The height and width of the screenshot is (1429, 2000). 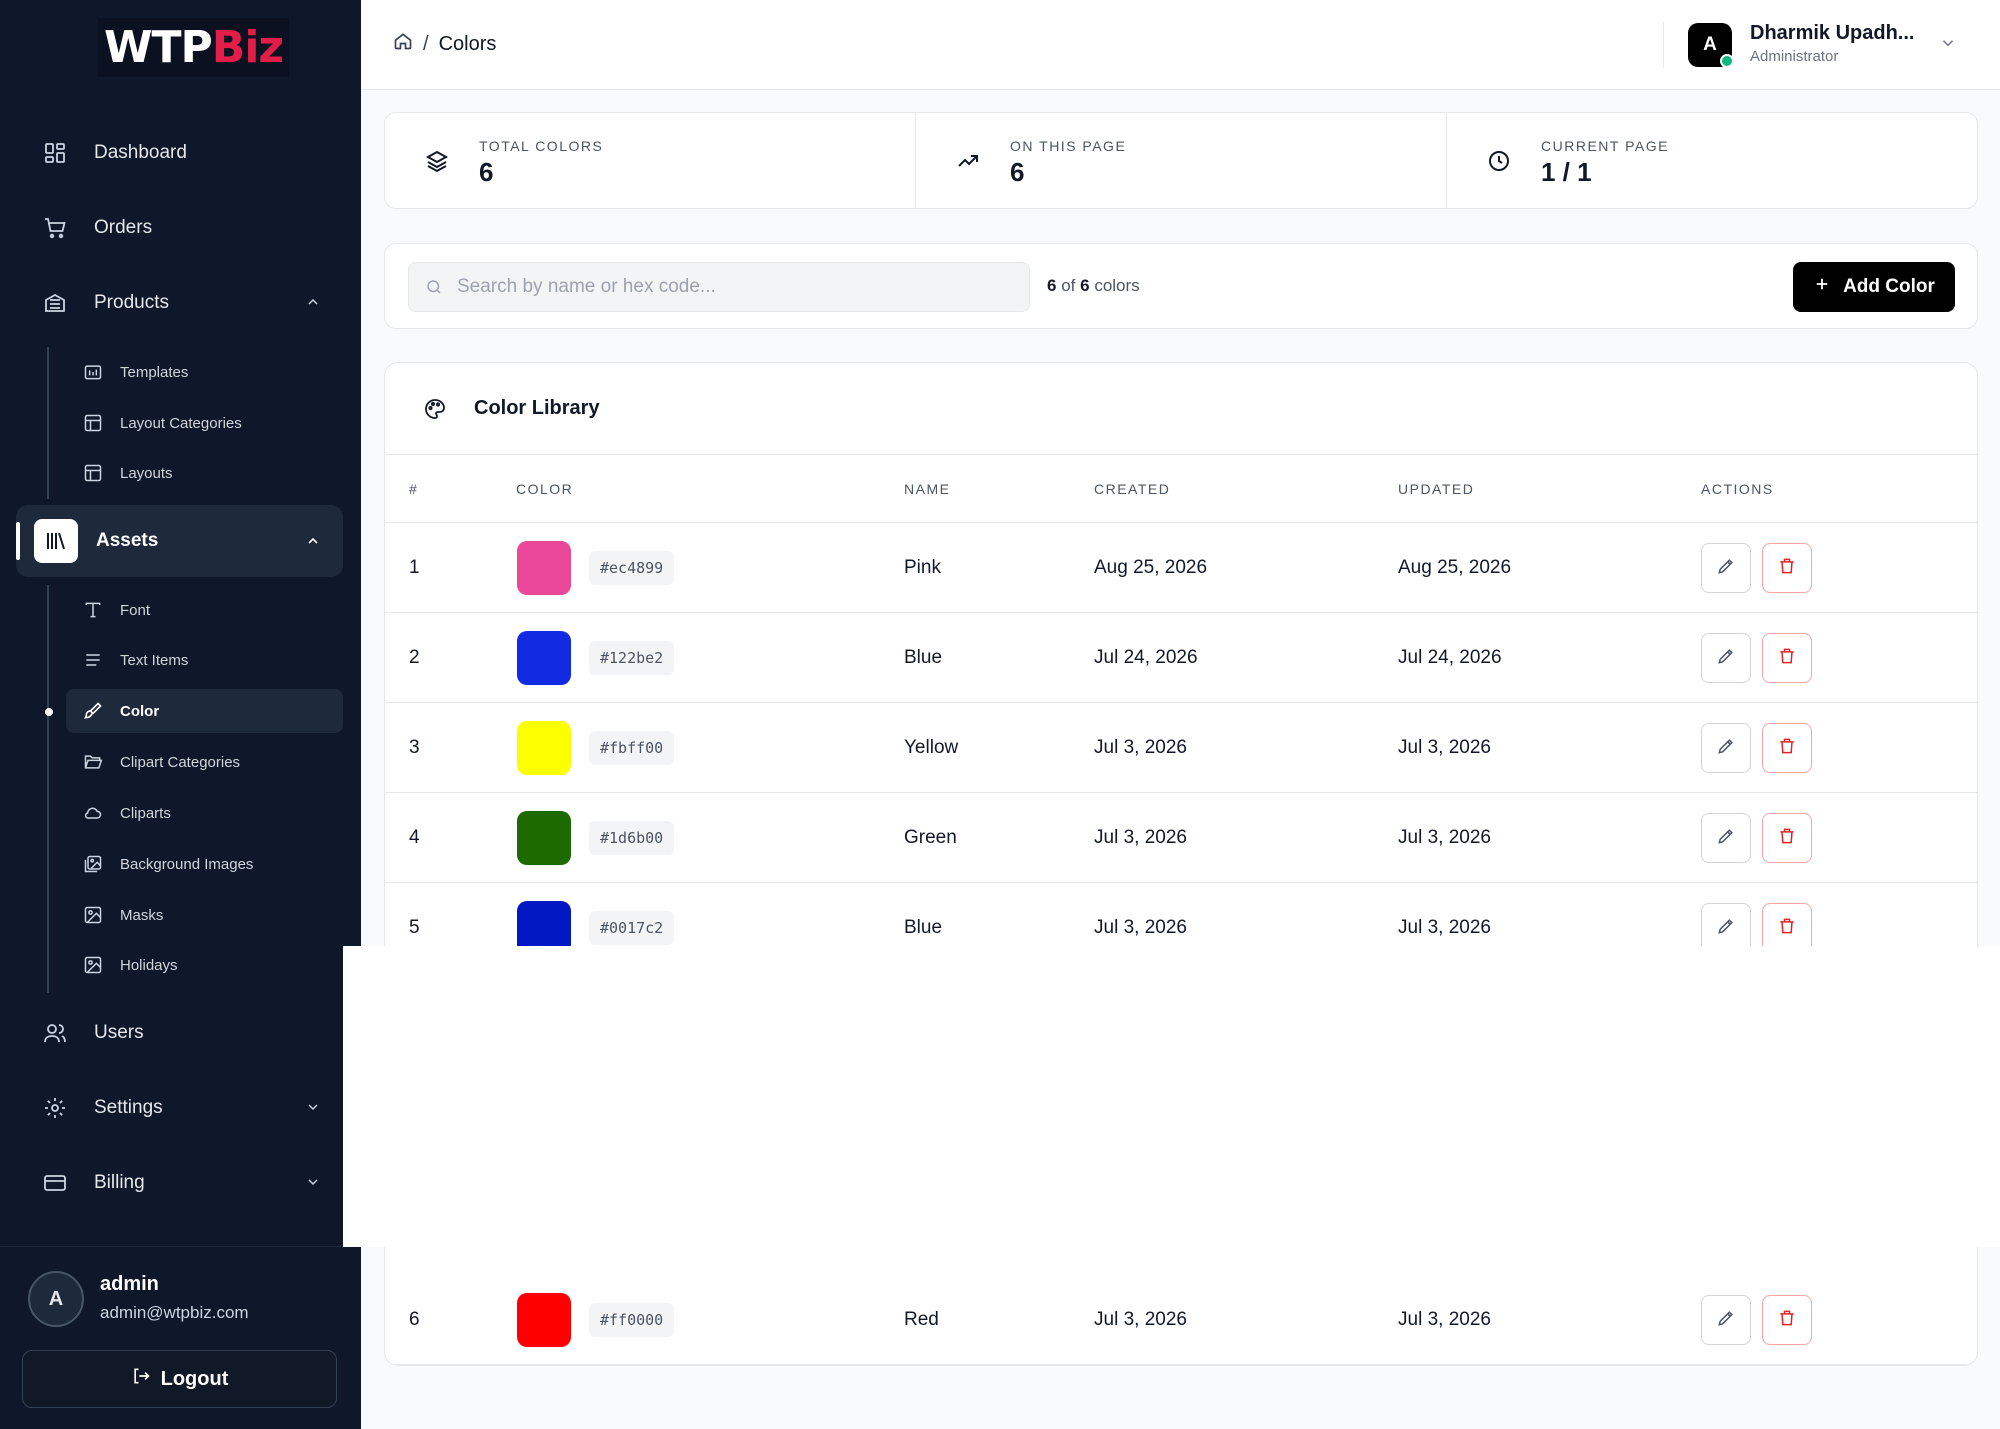 What do you see at coordinates (1093, 285) in the screenshot?
I see `result-count: 6 of 6 colors` at bounding box center [1093, 285].